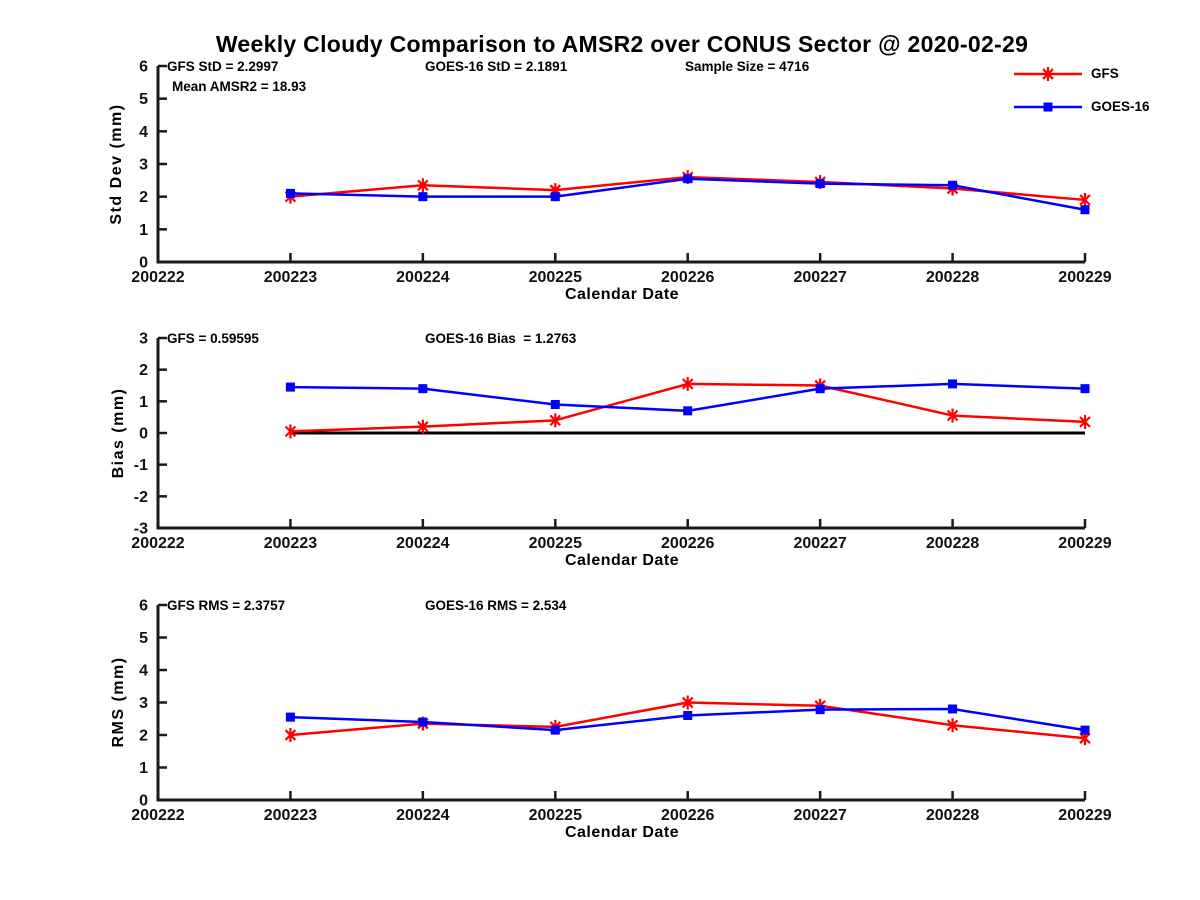  Describe the element at coordinates (496, 605) in the screenshot. I see `stat-goes-rms: GOES-16 RMS = 2.534` at that location.